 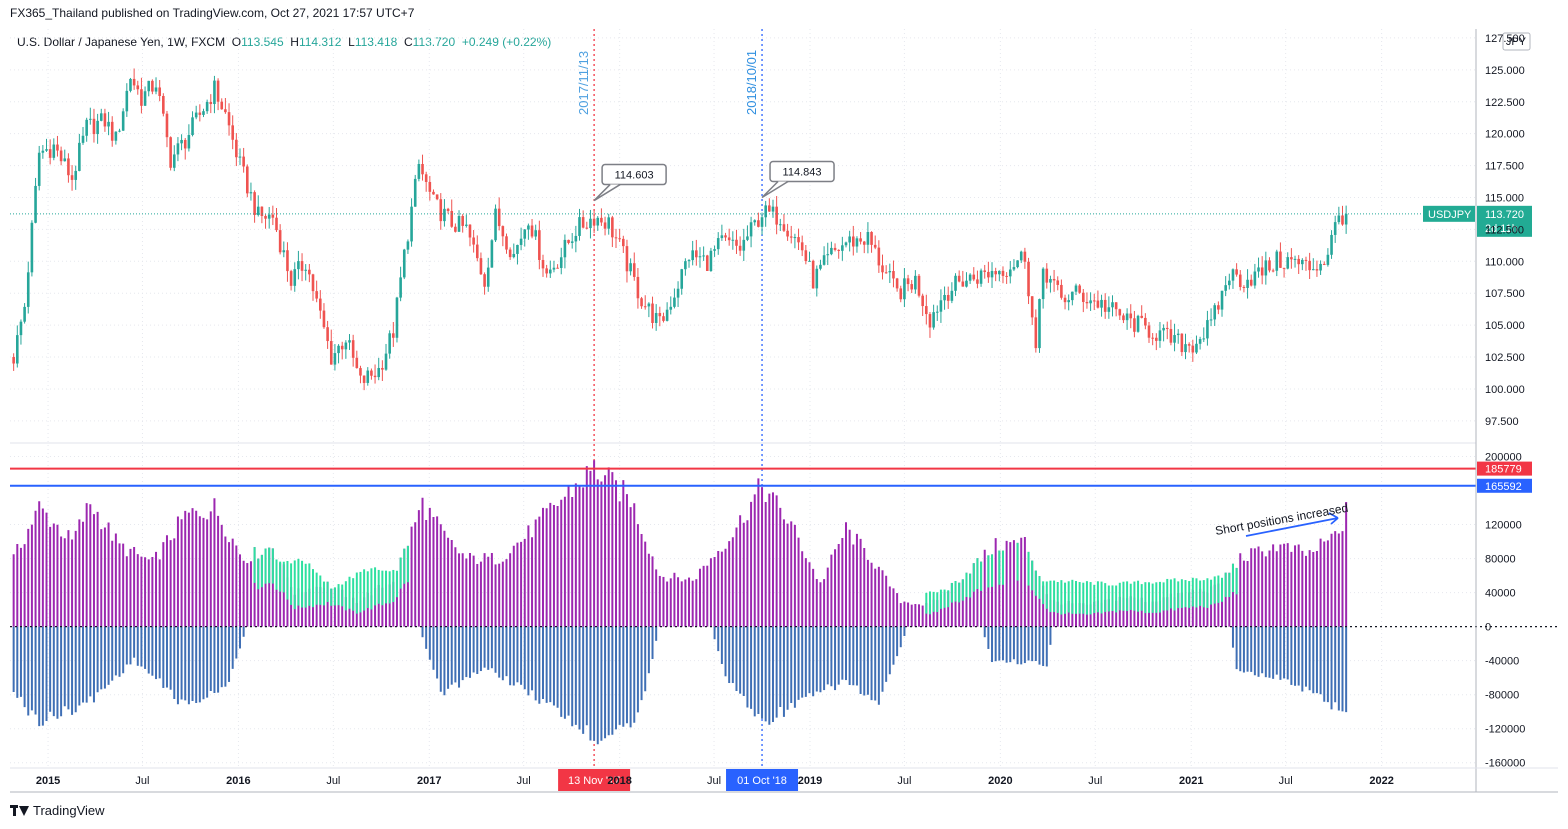 I want to click on bar-countdown: 2d 11h, so click(x=1501, y=229).